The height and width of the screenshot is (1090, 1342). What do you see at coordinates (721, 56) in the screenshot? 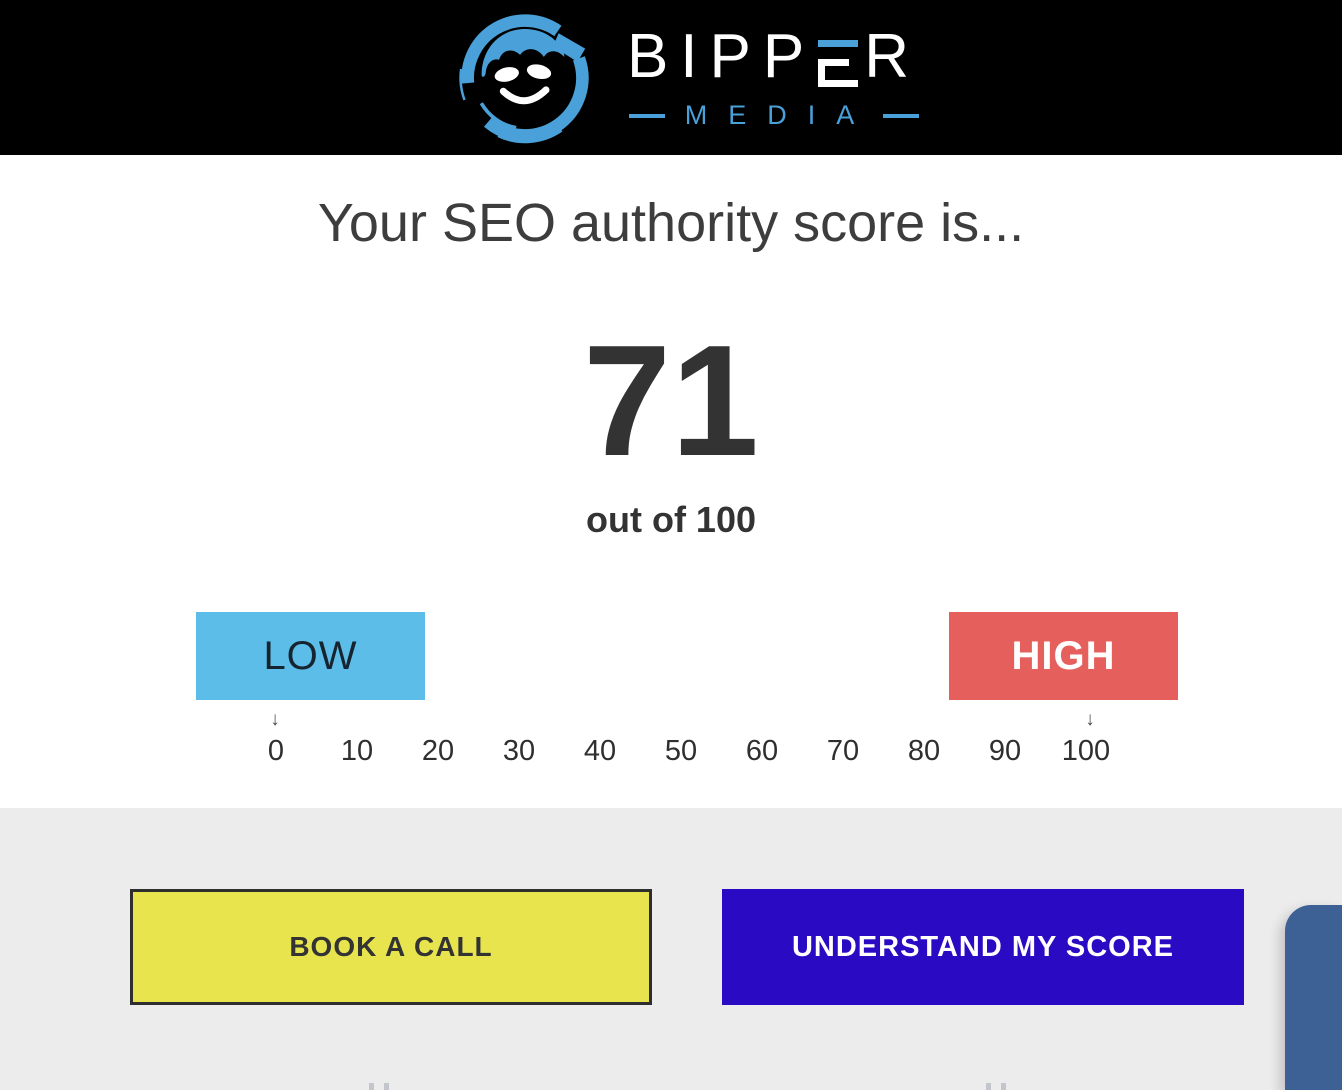
I see `brand-name-prefix: BIPP` at bounding box center [721, 56].